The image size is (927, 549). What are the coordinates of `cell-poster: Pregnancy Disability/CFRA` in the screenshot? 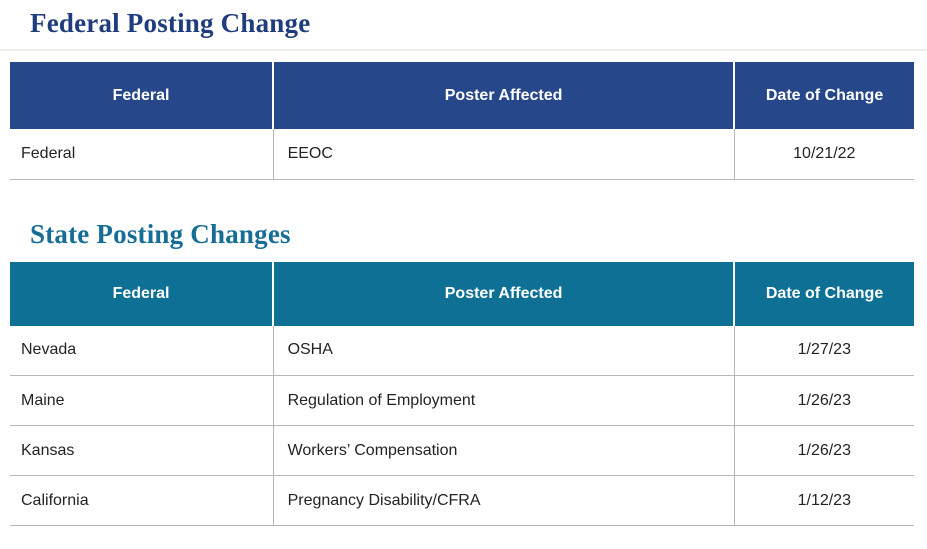 It's located at (503, 500).